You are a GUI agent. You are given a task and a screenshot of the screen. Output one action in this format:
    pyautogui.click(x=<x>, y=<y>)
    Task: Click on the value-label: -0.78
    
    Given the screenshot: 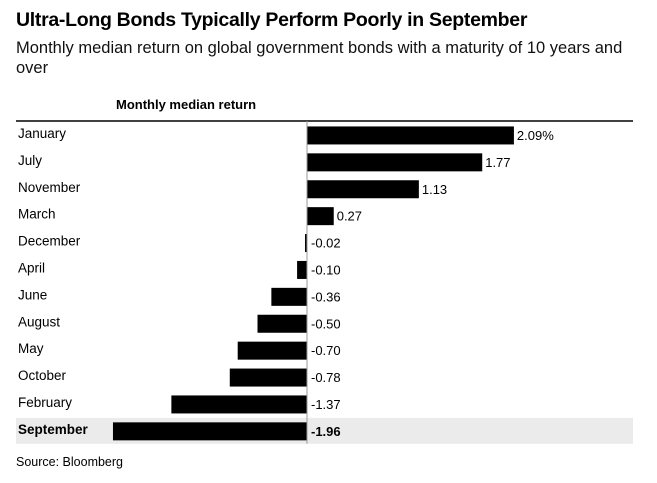 What is the action you would take?
    pyautogui.click(x=326, y=377)
    